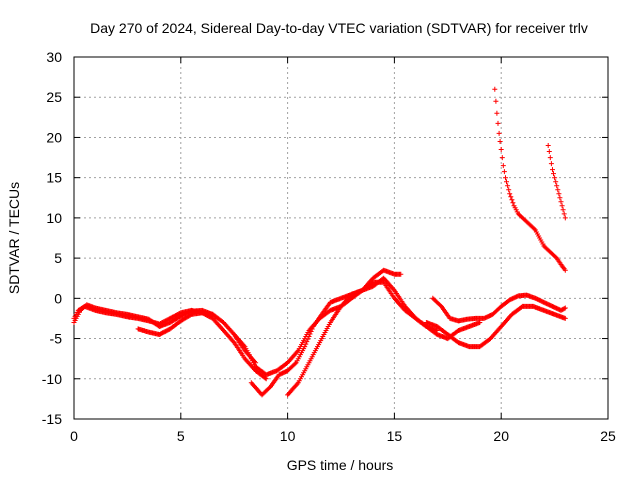 Image resolution: width=640 pixels, height=480 pixels. I want to click on x-tick-label: 0, so click(74, 436).